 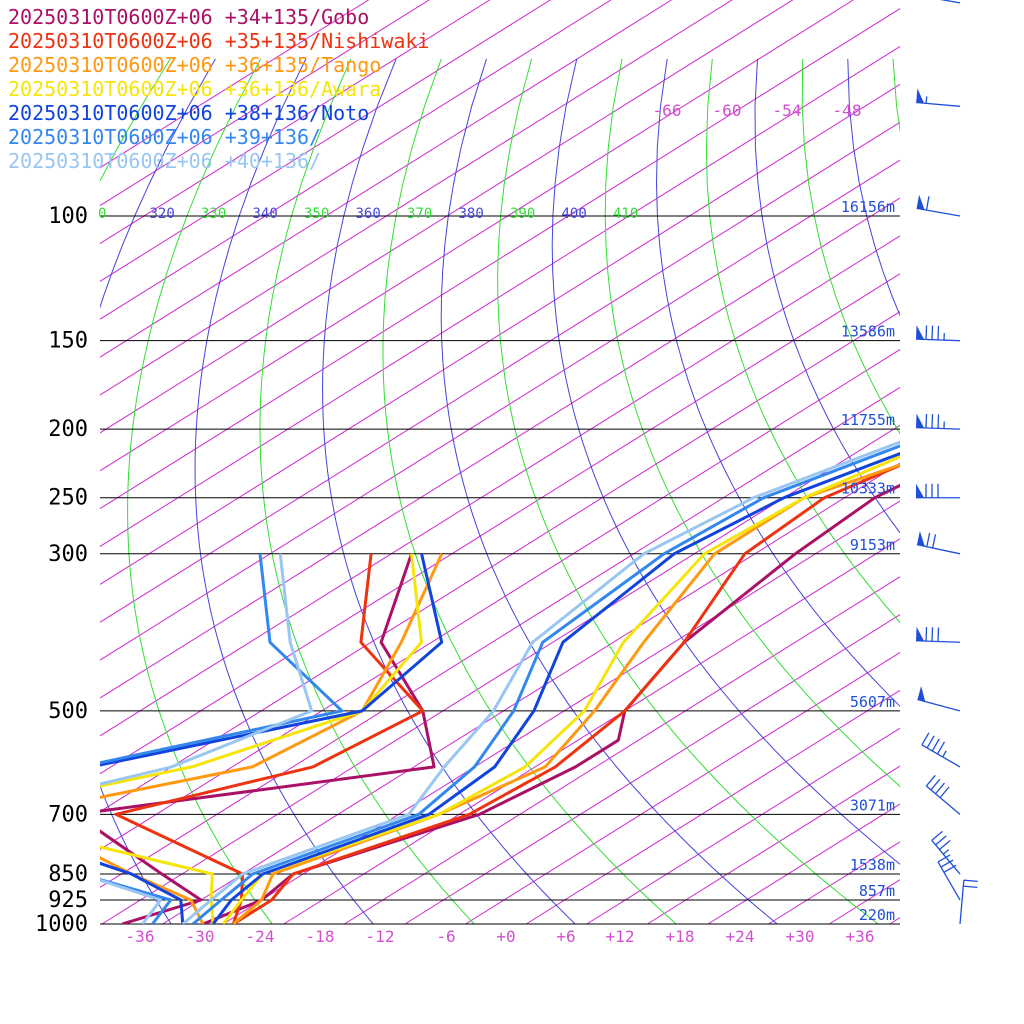 I want to click on temperature-tick-label: +24, so click(x=740, y=936).